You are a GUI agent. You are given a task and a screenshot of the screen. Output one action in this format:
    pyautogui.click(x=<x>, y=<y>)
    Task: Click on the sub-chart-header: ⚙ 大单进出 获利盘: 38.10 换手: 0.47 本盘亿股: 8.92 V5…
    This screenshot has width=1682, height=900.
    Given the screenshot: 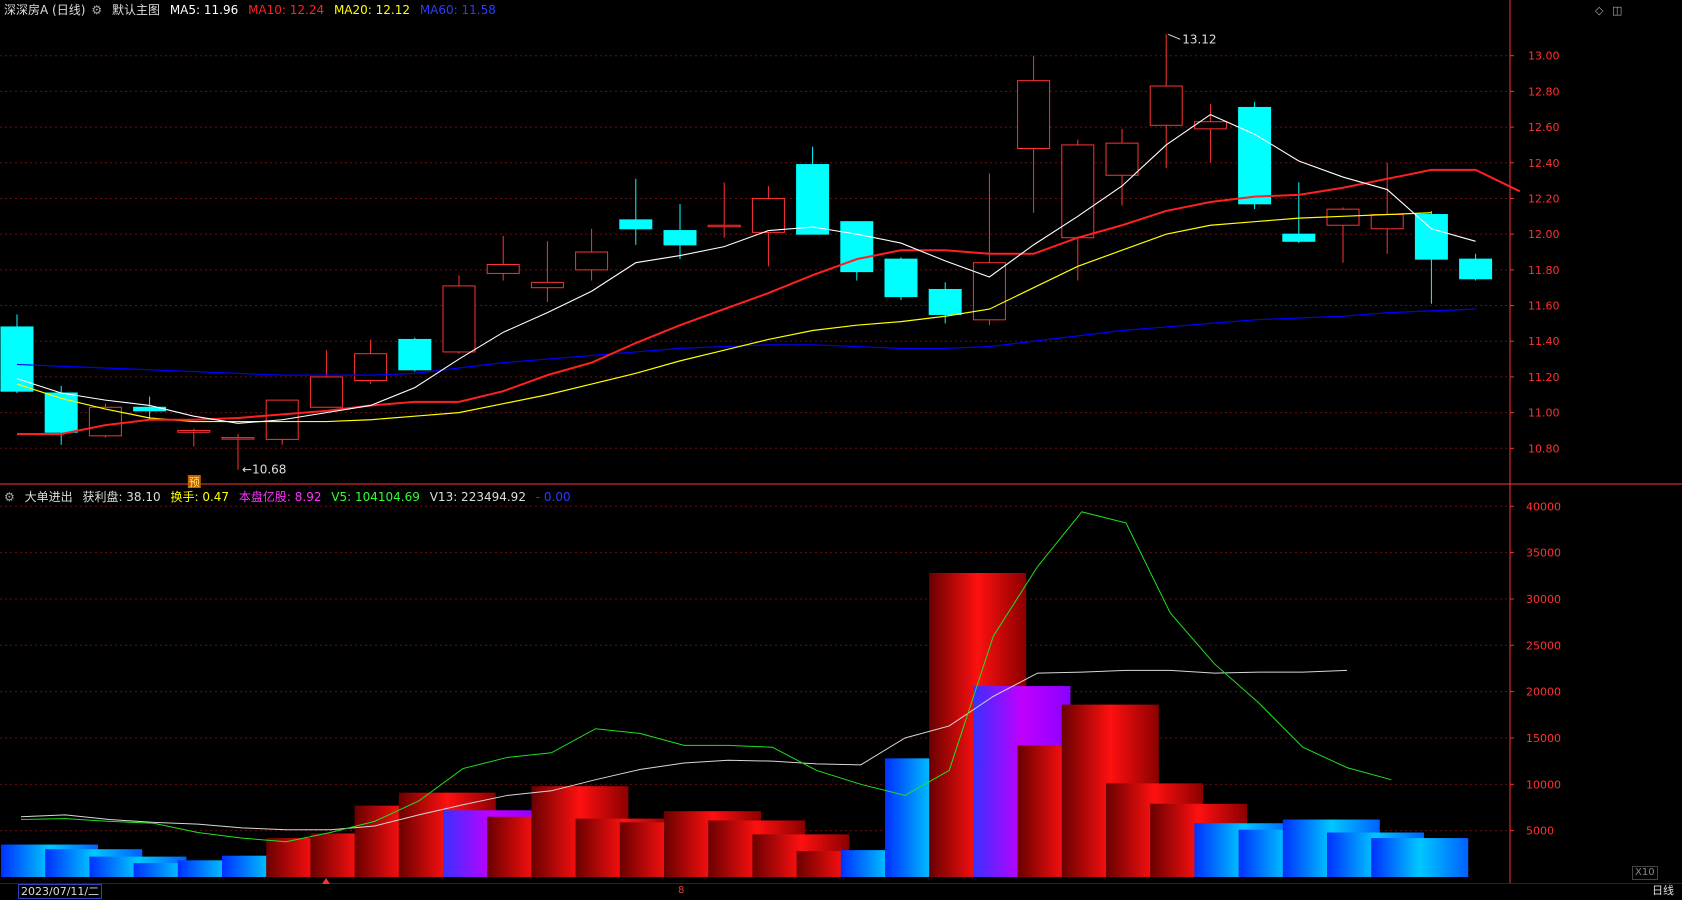 What is the action you would take?
    pyautogui.click(x=290, y=497)
    